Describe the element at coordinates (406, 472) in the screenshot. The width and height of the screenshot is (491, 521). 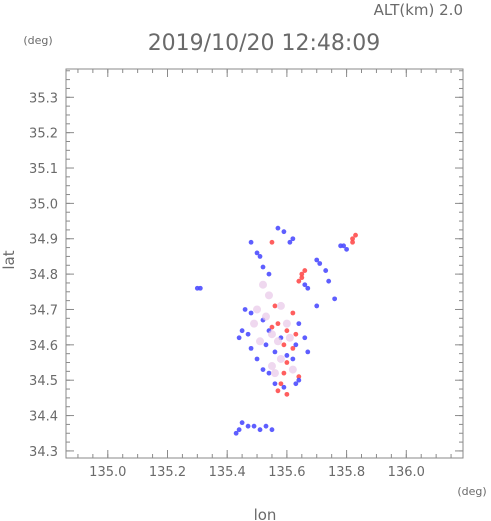
I see `x-tick-label: 136.0` at that location.